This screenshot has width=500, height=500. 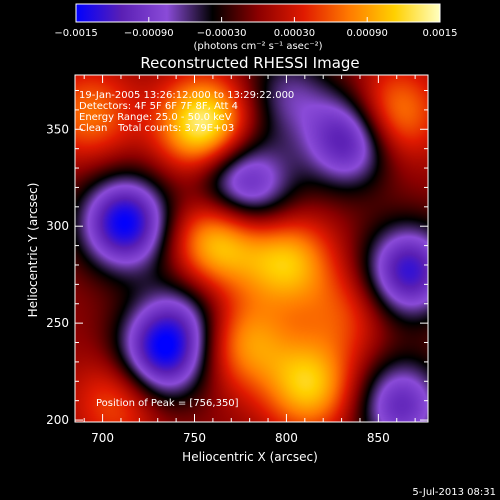 What do you see at coordinates (57, 420) in the screenshot?
I see `y-tick-label: 200` at bounding box center [57, 420].